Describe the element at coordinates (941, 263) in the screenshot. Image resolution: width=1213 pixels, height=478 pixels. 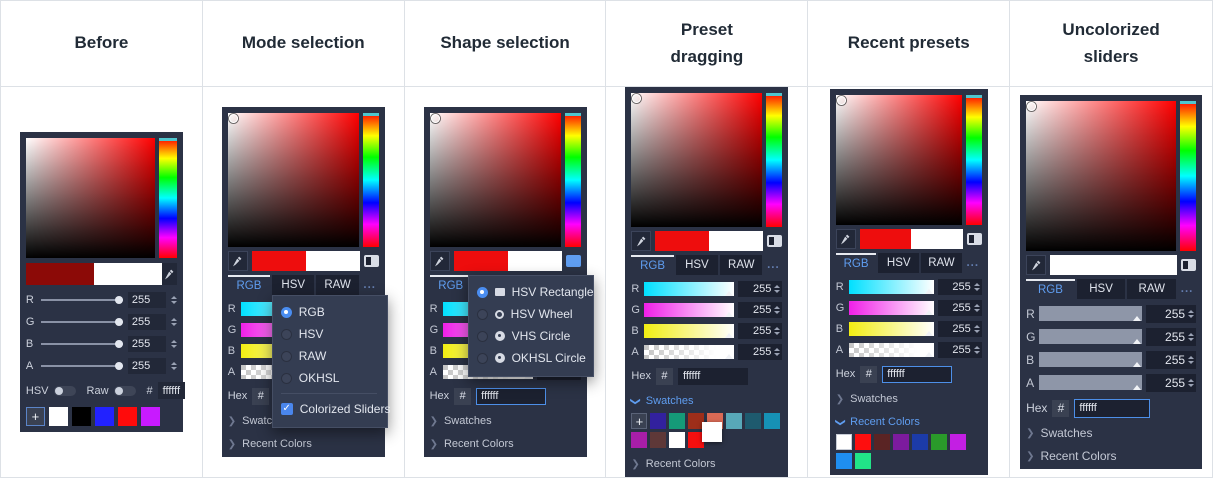
I see `tab-raw: RAW` at that location.